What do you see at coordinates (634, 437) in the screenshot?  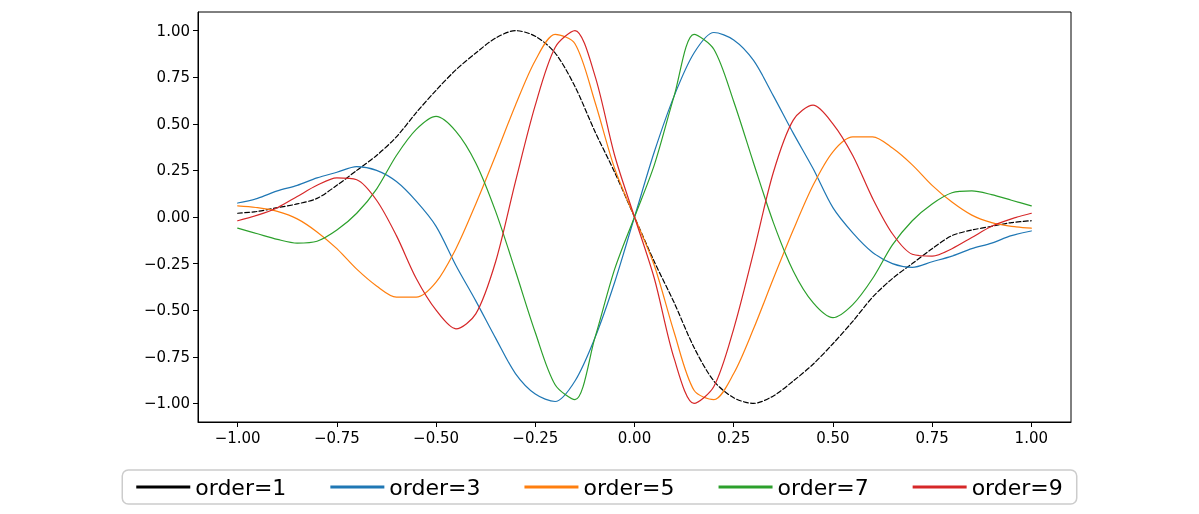 I see `x-tick-label: 0.00` at bounding box center [634, 437].